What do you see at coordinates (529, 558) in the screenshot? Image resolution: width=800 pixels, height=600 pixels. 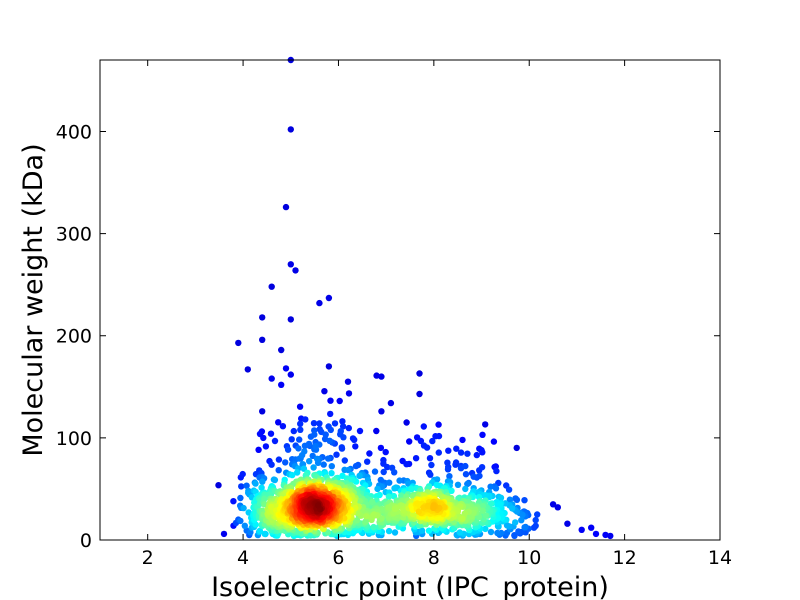 I see `x-tick-label: 10` at bounding box center [529, 558].